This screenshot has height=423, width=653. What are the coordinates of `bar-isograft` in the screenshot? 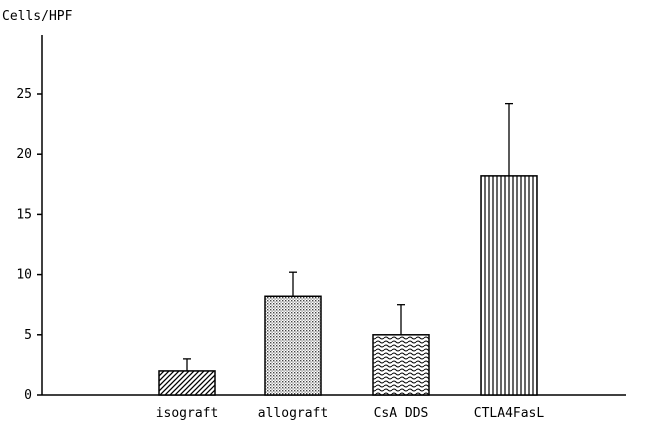 It's located at (187, 383).